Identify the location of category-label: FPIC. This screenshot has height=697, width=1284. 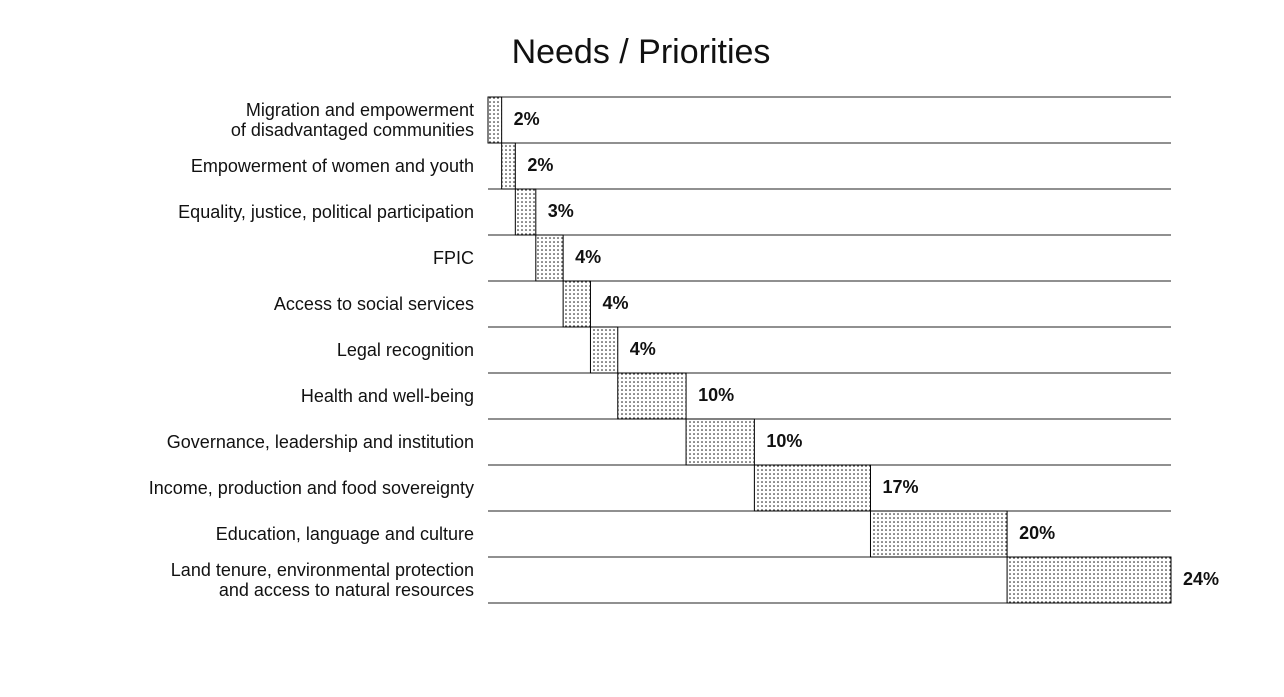
(453, 258).